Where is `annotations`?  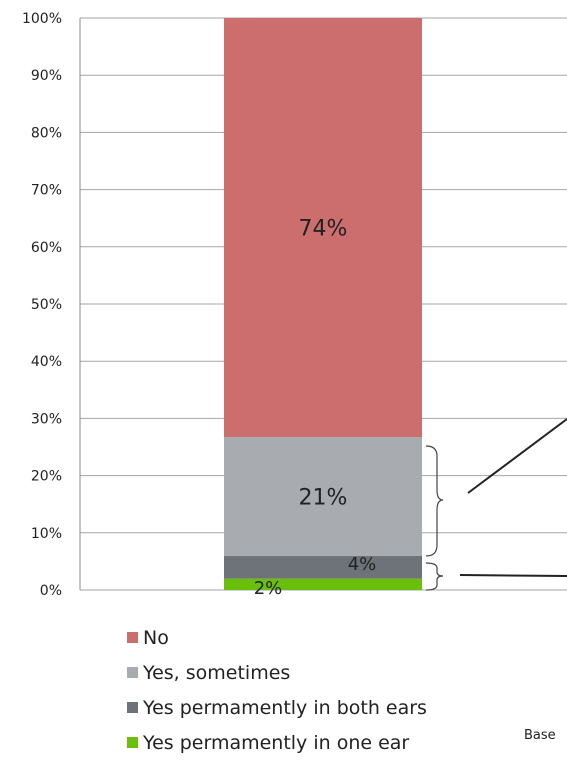
annotations is located at coordinates (496, 504).